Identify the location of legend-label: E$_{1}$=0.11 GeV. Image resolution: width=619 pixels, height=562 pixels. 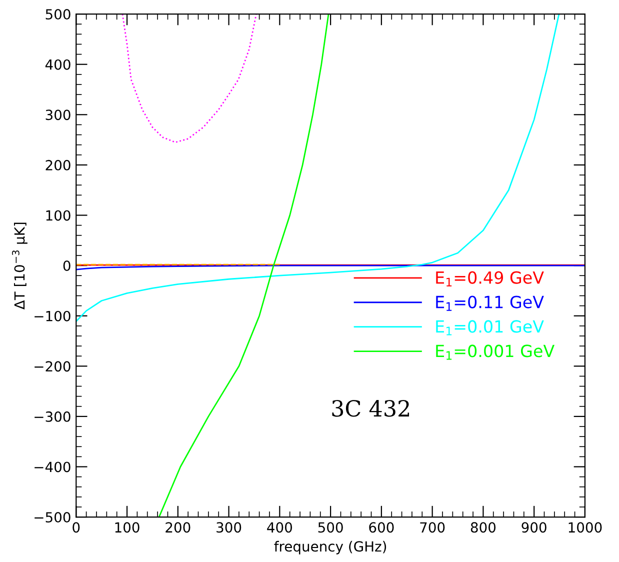
(490, 303).